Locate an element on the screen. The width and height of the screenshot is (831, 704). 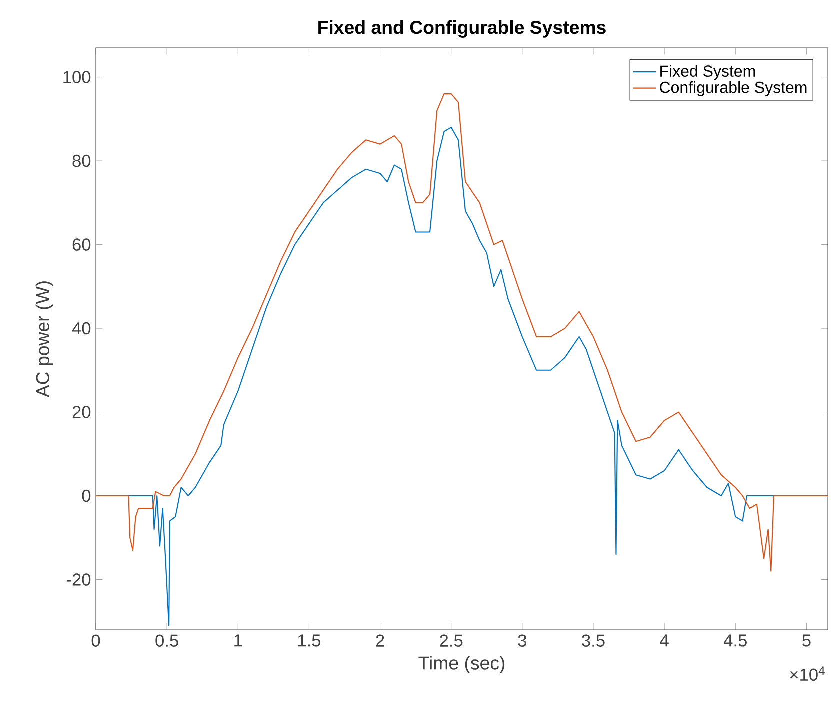
x-tick-label: 4 is located at coordinates (664, 640).